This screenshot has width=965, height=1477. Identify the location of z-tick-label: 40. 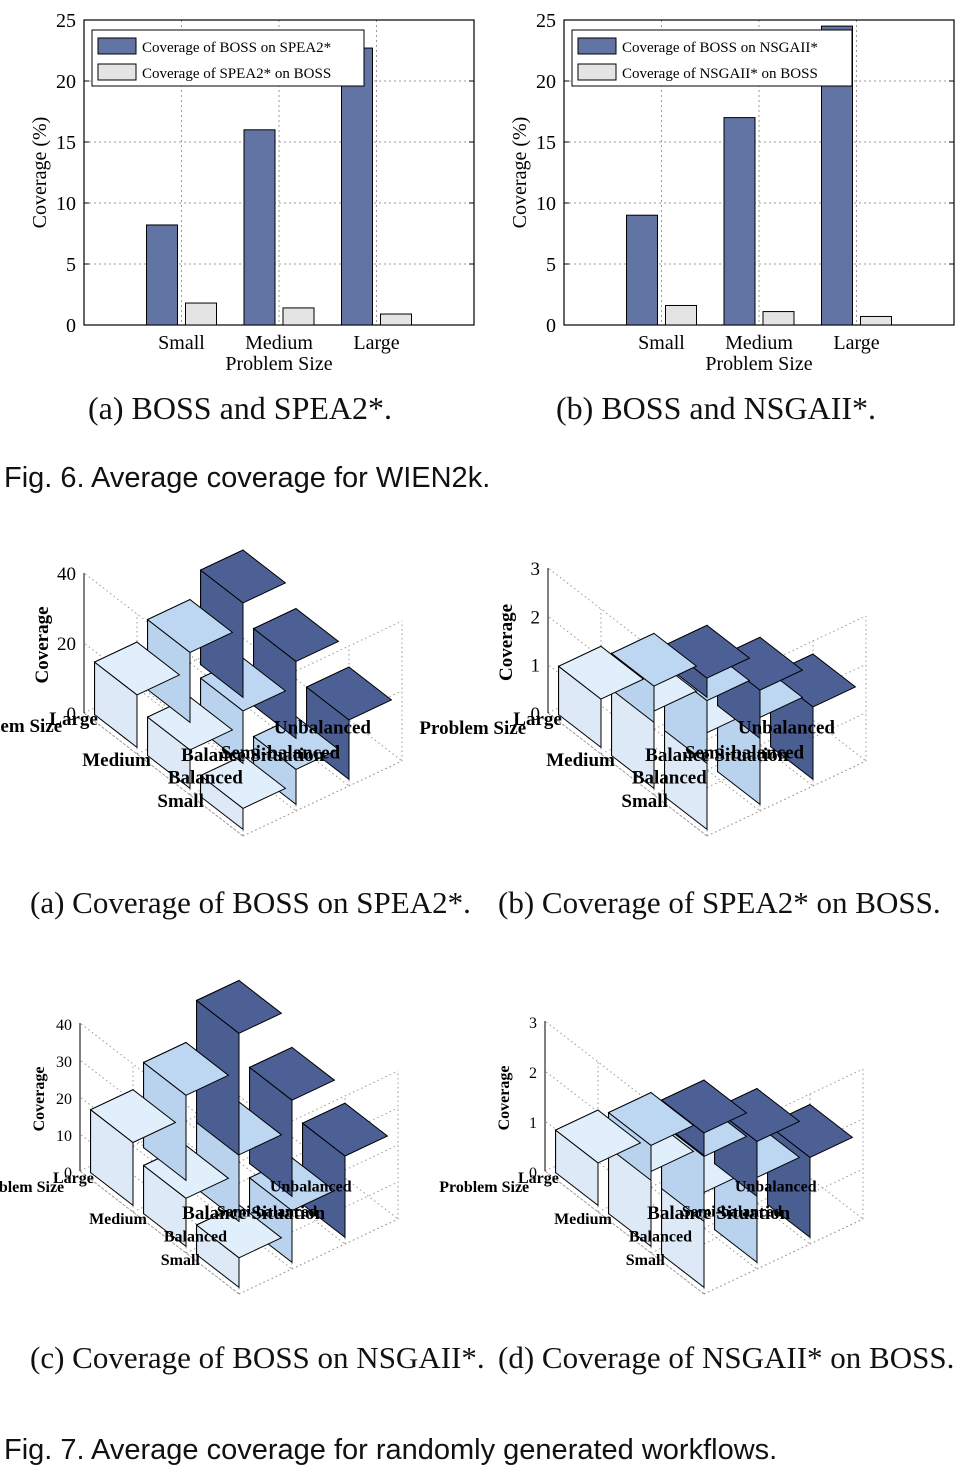
(64, 1025).